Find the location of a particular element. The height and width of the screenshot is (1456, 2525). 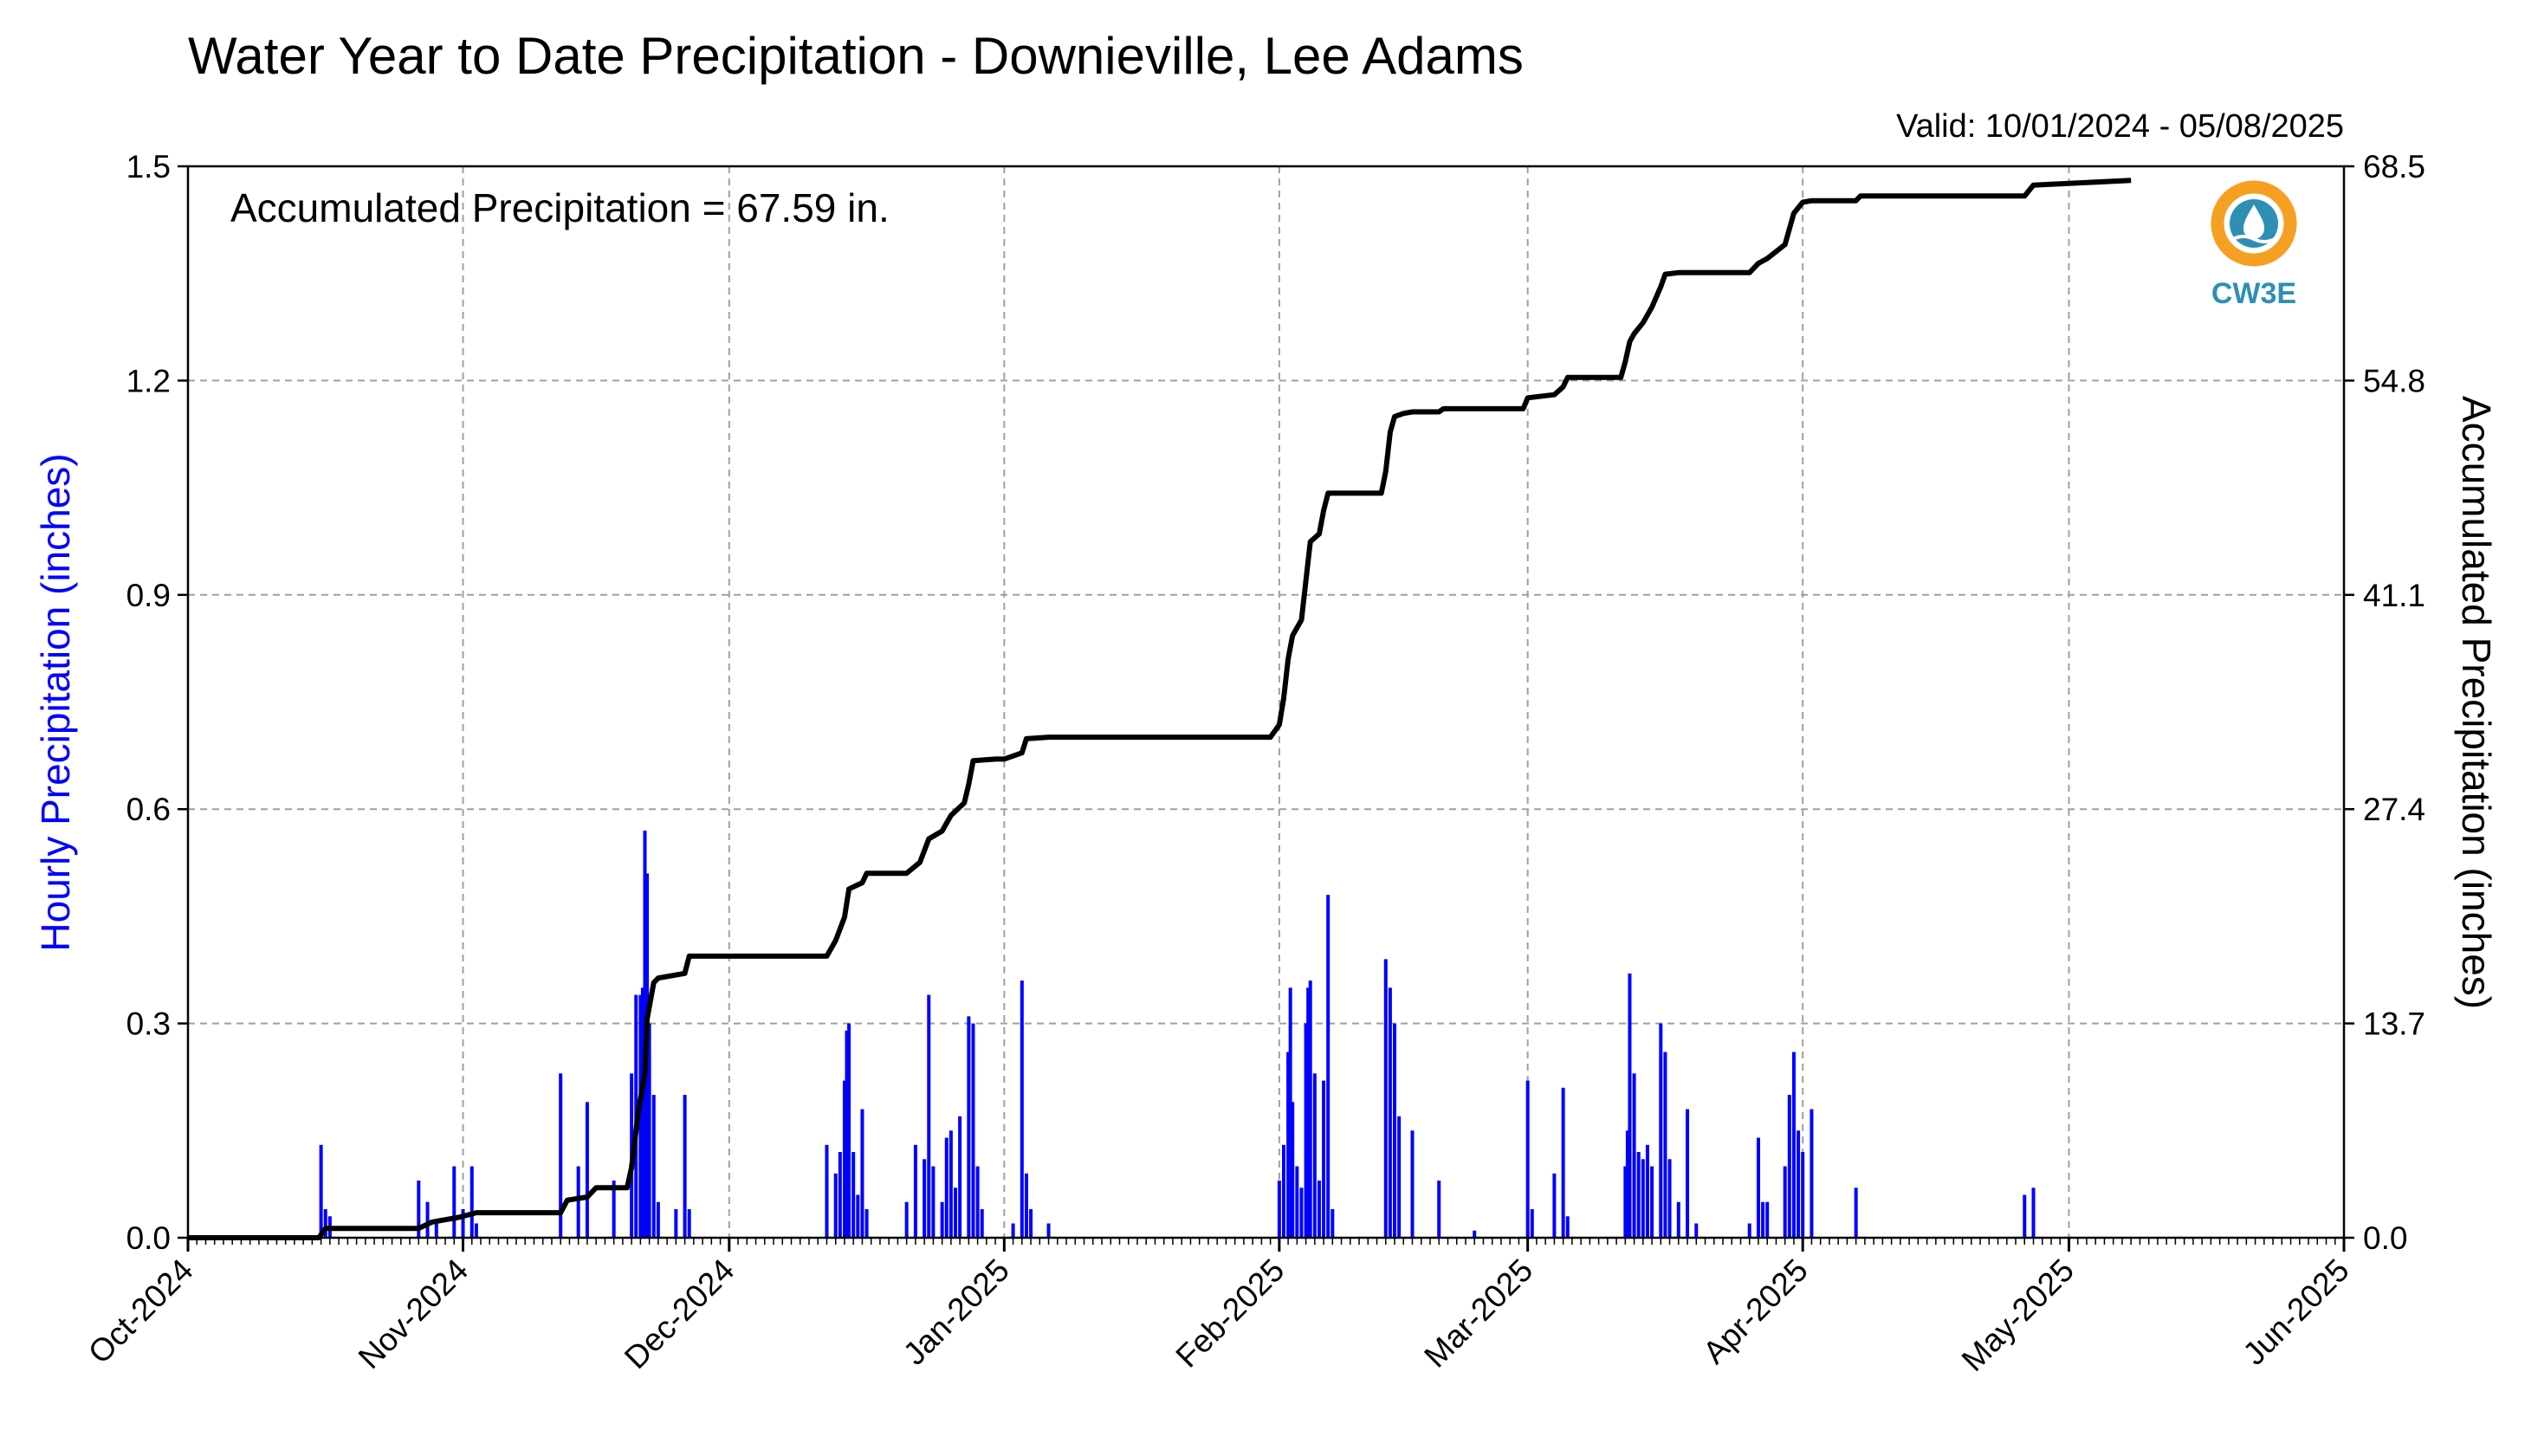

y-left-tick-label: 0.9 is located at coordinates (148, 595).